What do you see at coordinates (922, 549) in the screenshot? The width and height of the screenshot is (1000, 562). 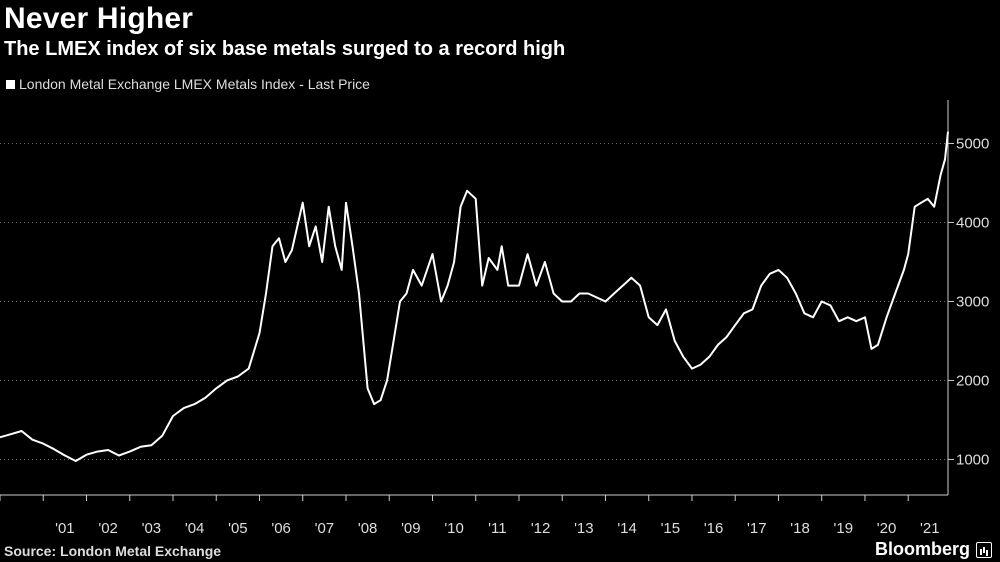 I see `brand-name: Bloomberg` at bounding box center [922, 549].